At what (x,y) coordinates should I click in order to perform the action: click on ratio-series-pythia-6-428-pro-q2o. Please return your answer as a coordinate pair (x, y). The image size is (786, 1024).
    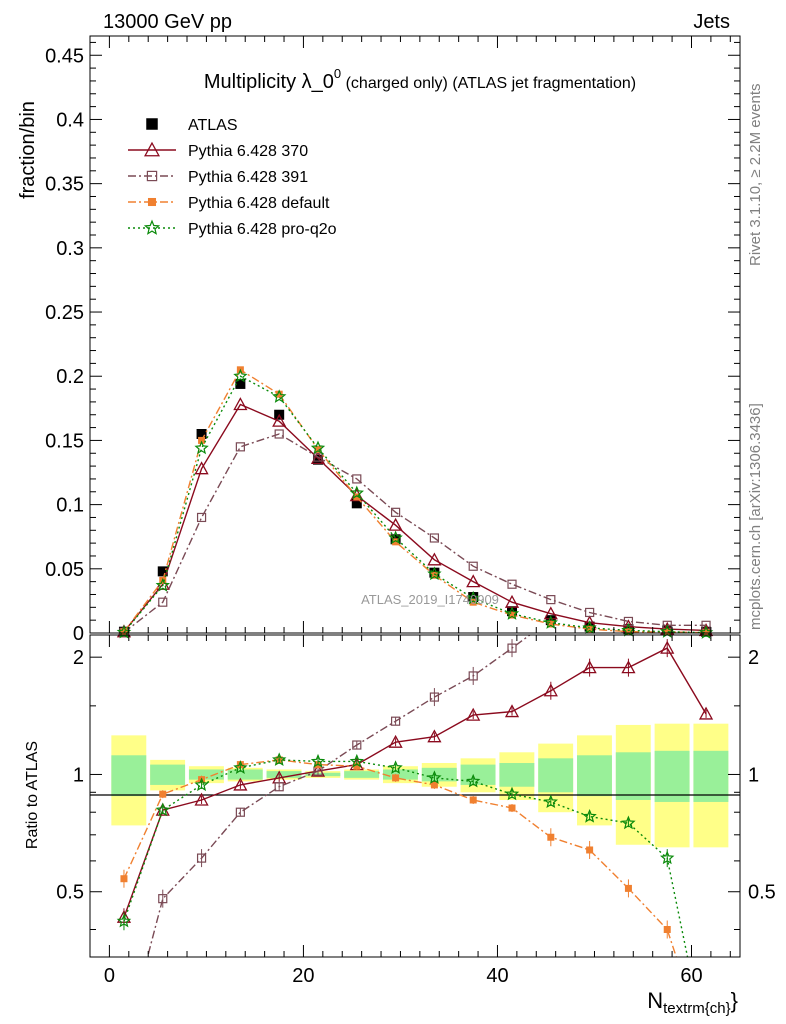
    Looking at the image, I should click on (402, 854).